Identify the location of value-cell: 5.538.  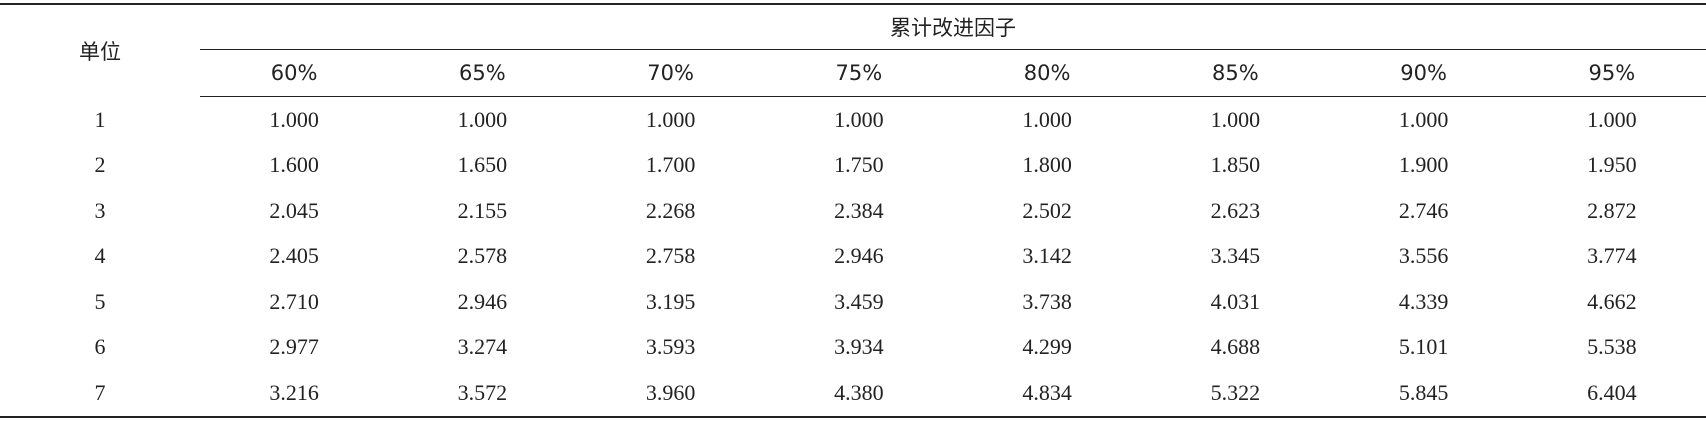
(1612, 347).